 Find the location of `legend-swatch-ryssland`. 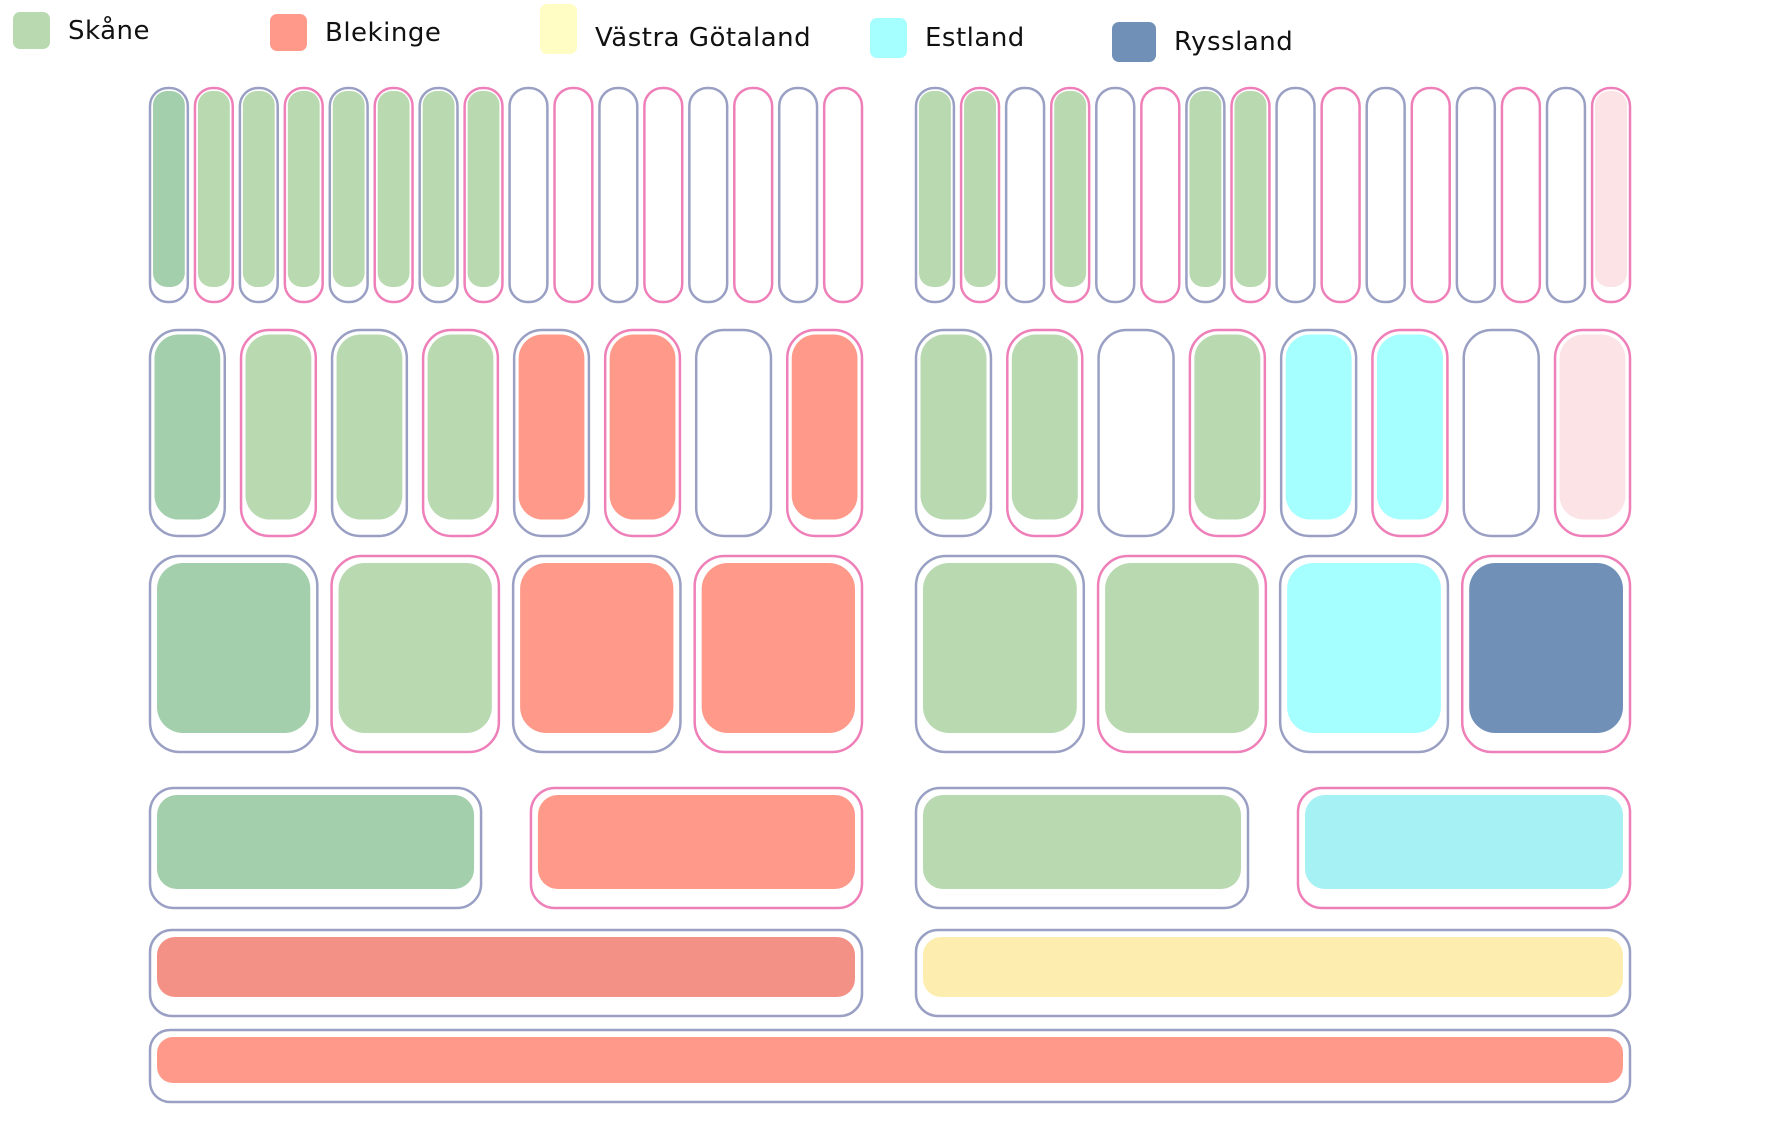

legend-swatch-ryssland is located at coordinates (1134, 42).